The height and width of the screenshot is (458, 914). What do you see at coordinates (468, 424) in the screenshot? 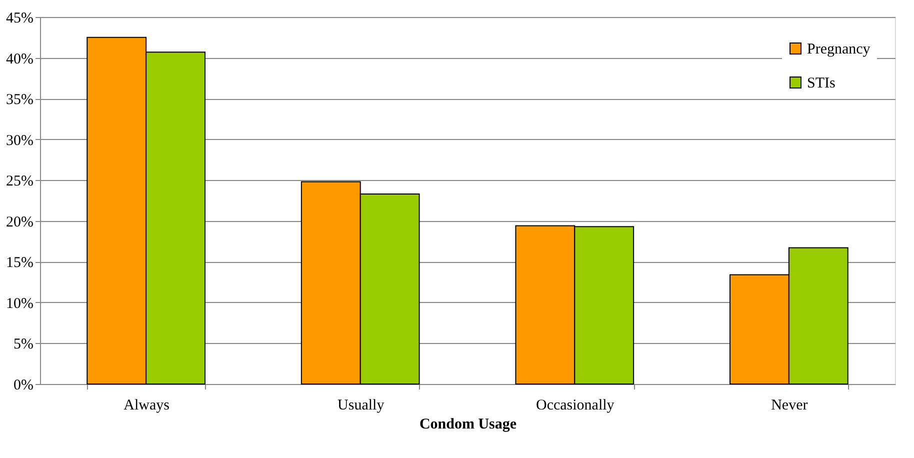
I see `x-axis-title: Condom Usage` at bounding box center [468, 424].